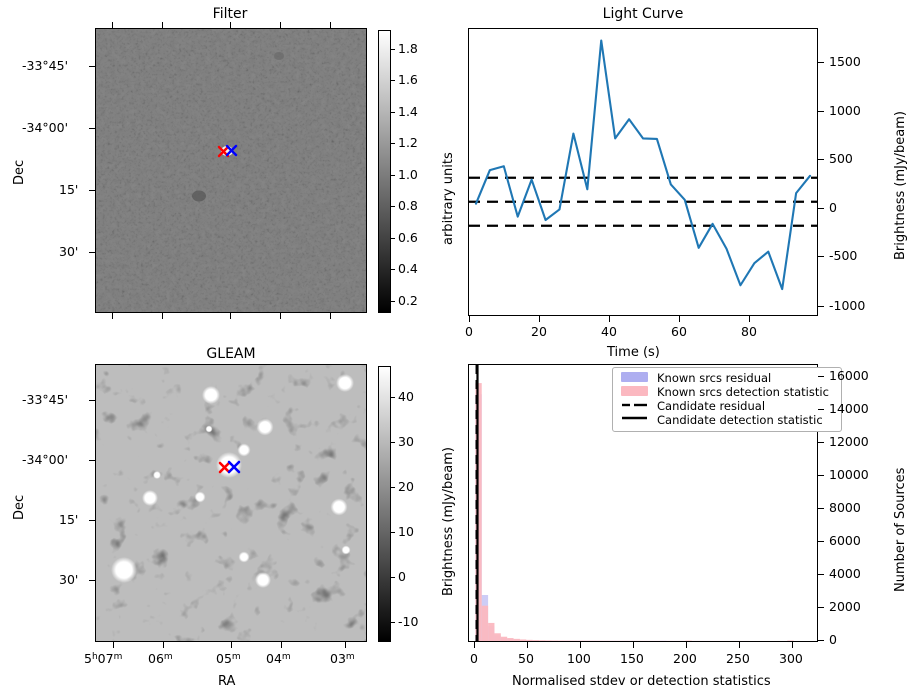 The height and width of the screenshot is (699, 915). What do you see at coordinates (45, 399) in the screenshot?
I see `gleam-dec-tick-0: -33°45'` at bounding box center [45, 399].